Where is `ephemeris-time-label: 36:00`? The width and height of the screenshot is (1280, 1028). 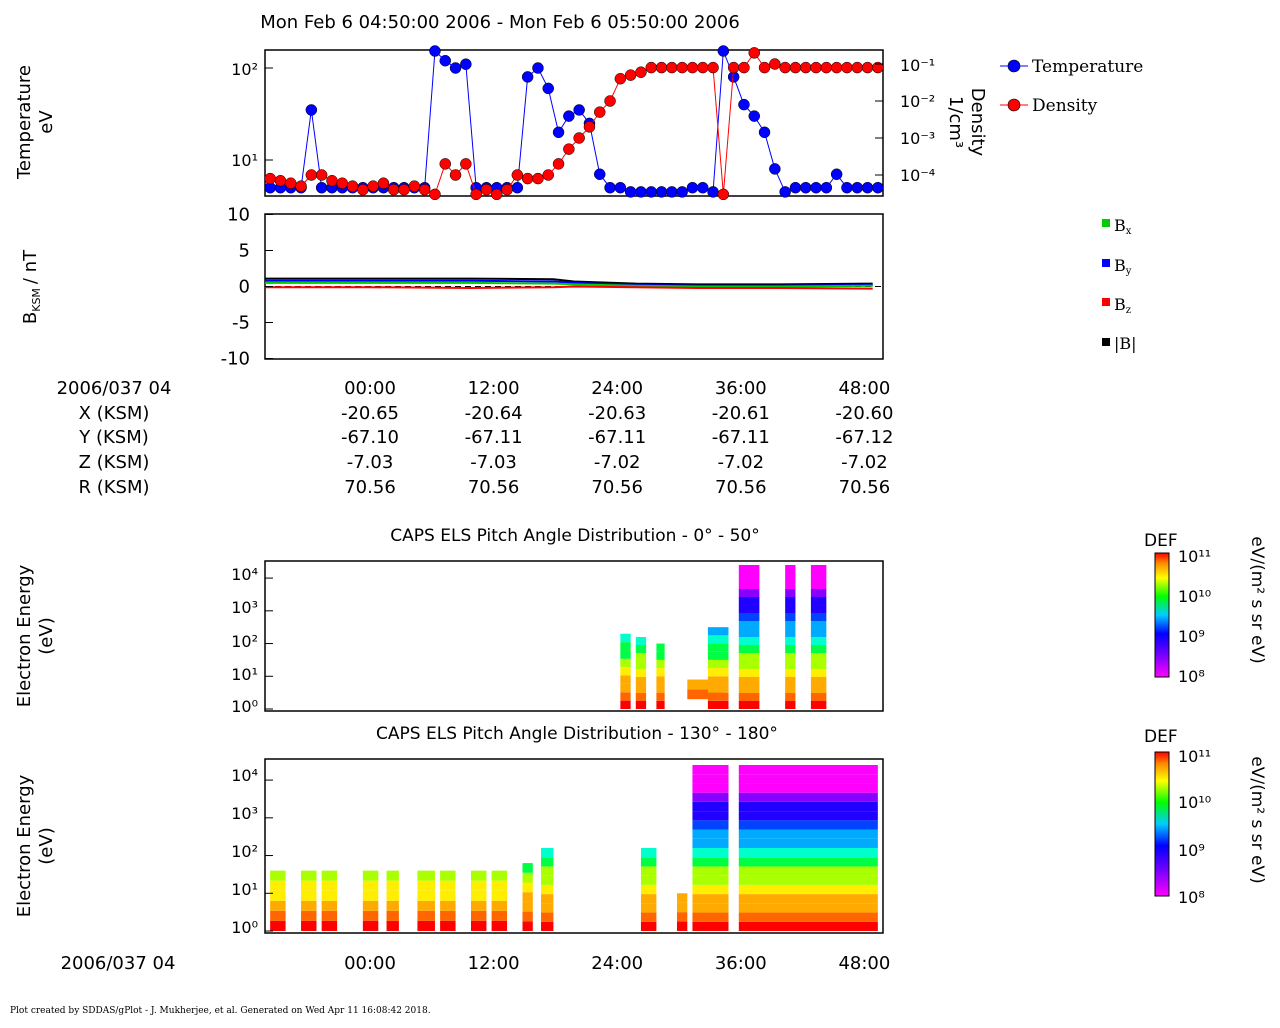 ephemeris-time-label: 36:00 is located at coordinates (741, 388).